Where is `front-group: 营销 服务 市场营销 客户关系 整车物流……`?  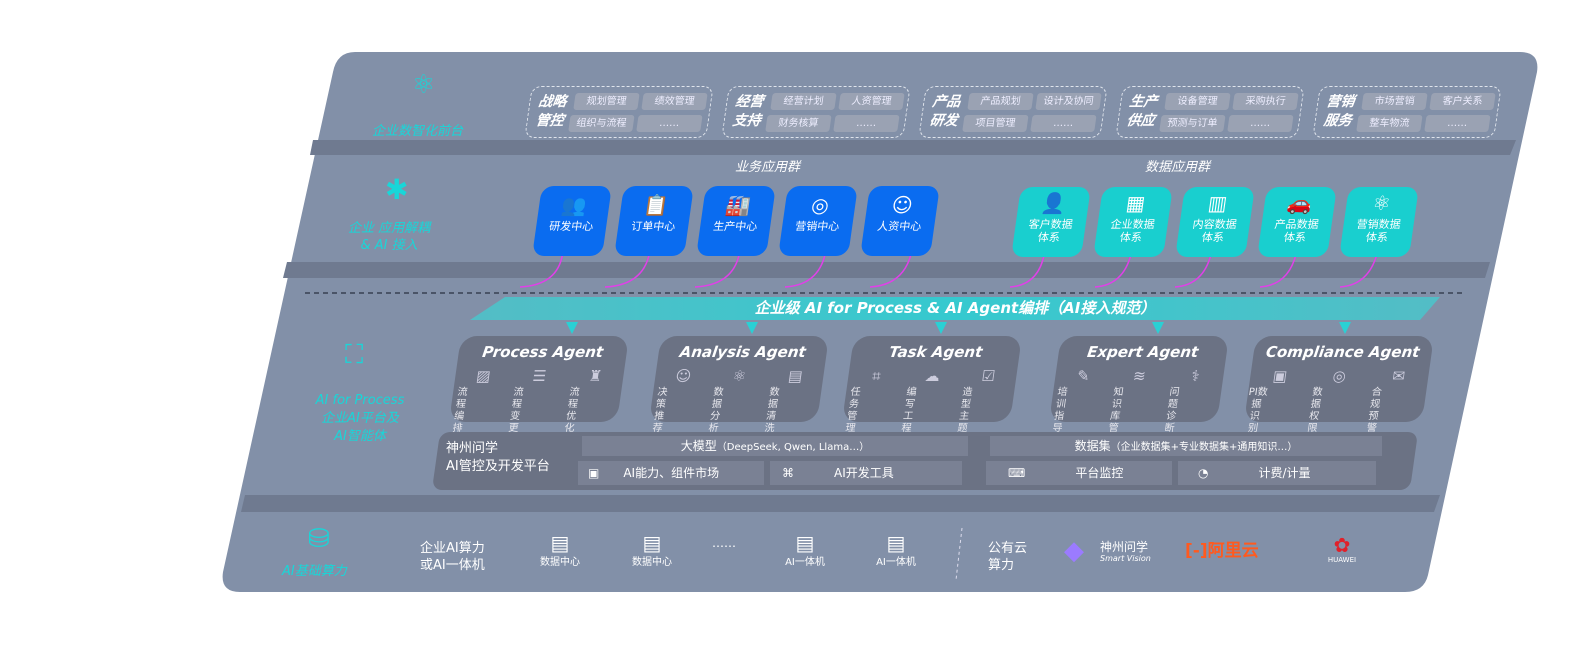
front-group: 营销 服务 市场营销 客户关系 整车物流…… is located at coordinates (1407, 112).